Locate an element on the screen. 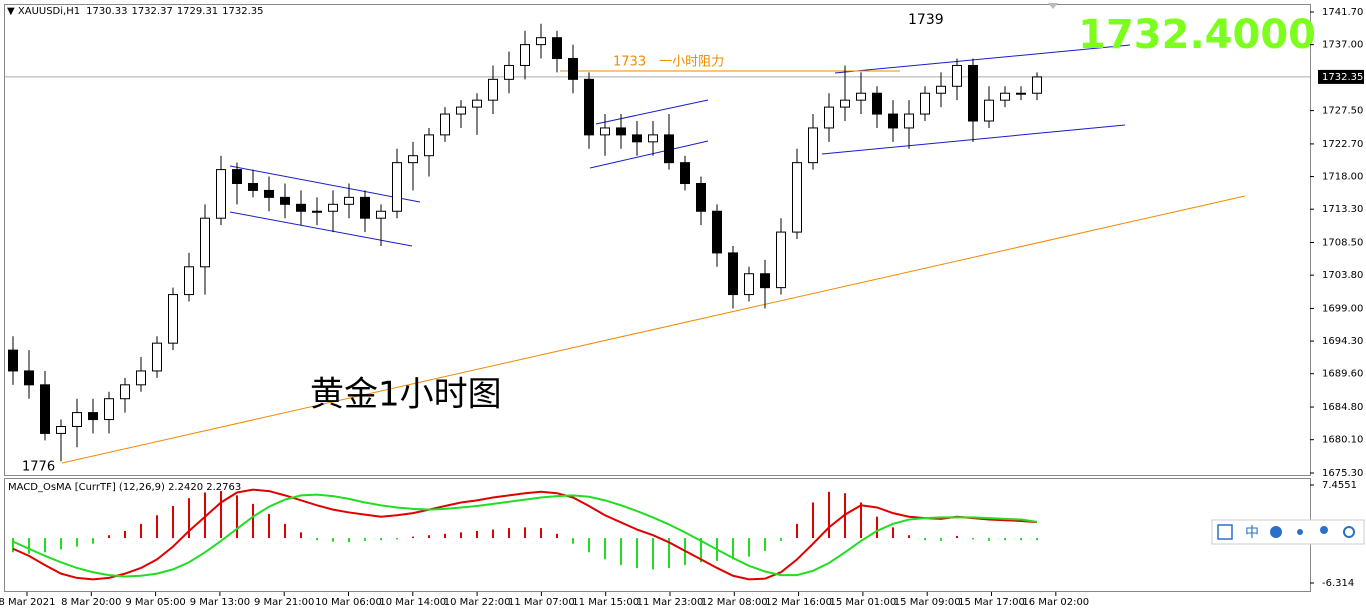  shift-marker is located at coordinates (1053, 6).